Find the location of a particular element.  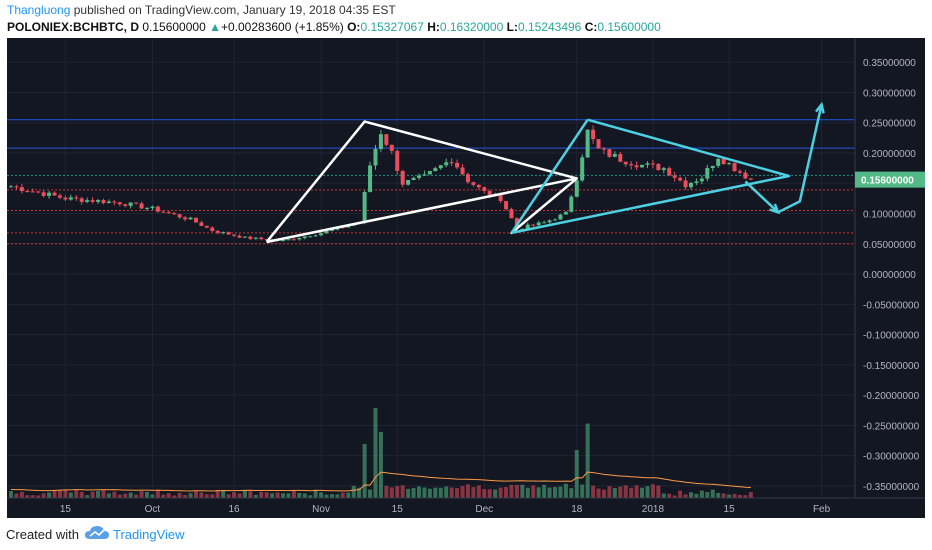

change-arrow-icon: ▲ is located at coordinates (215, 27).